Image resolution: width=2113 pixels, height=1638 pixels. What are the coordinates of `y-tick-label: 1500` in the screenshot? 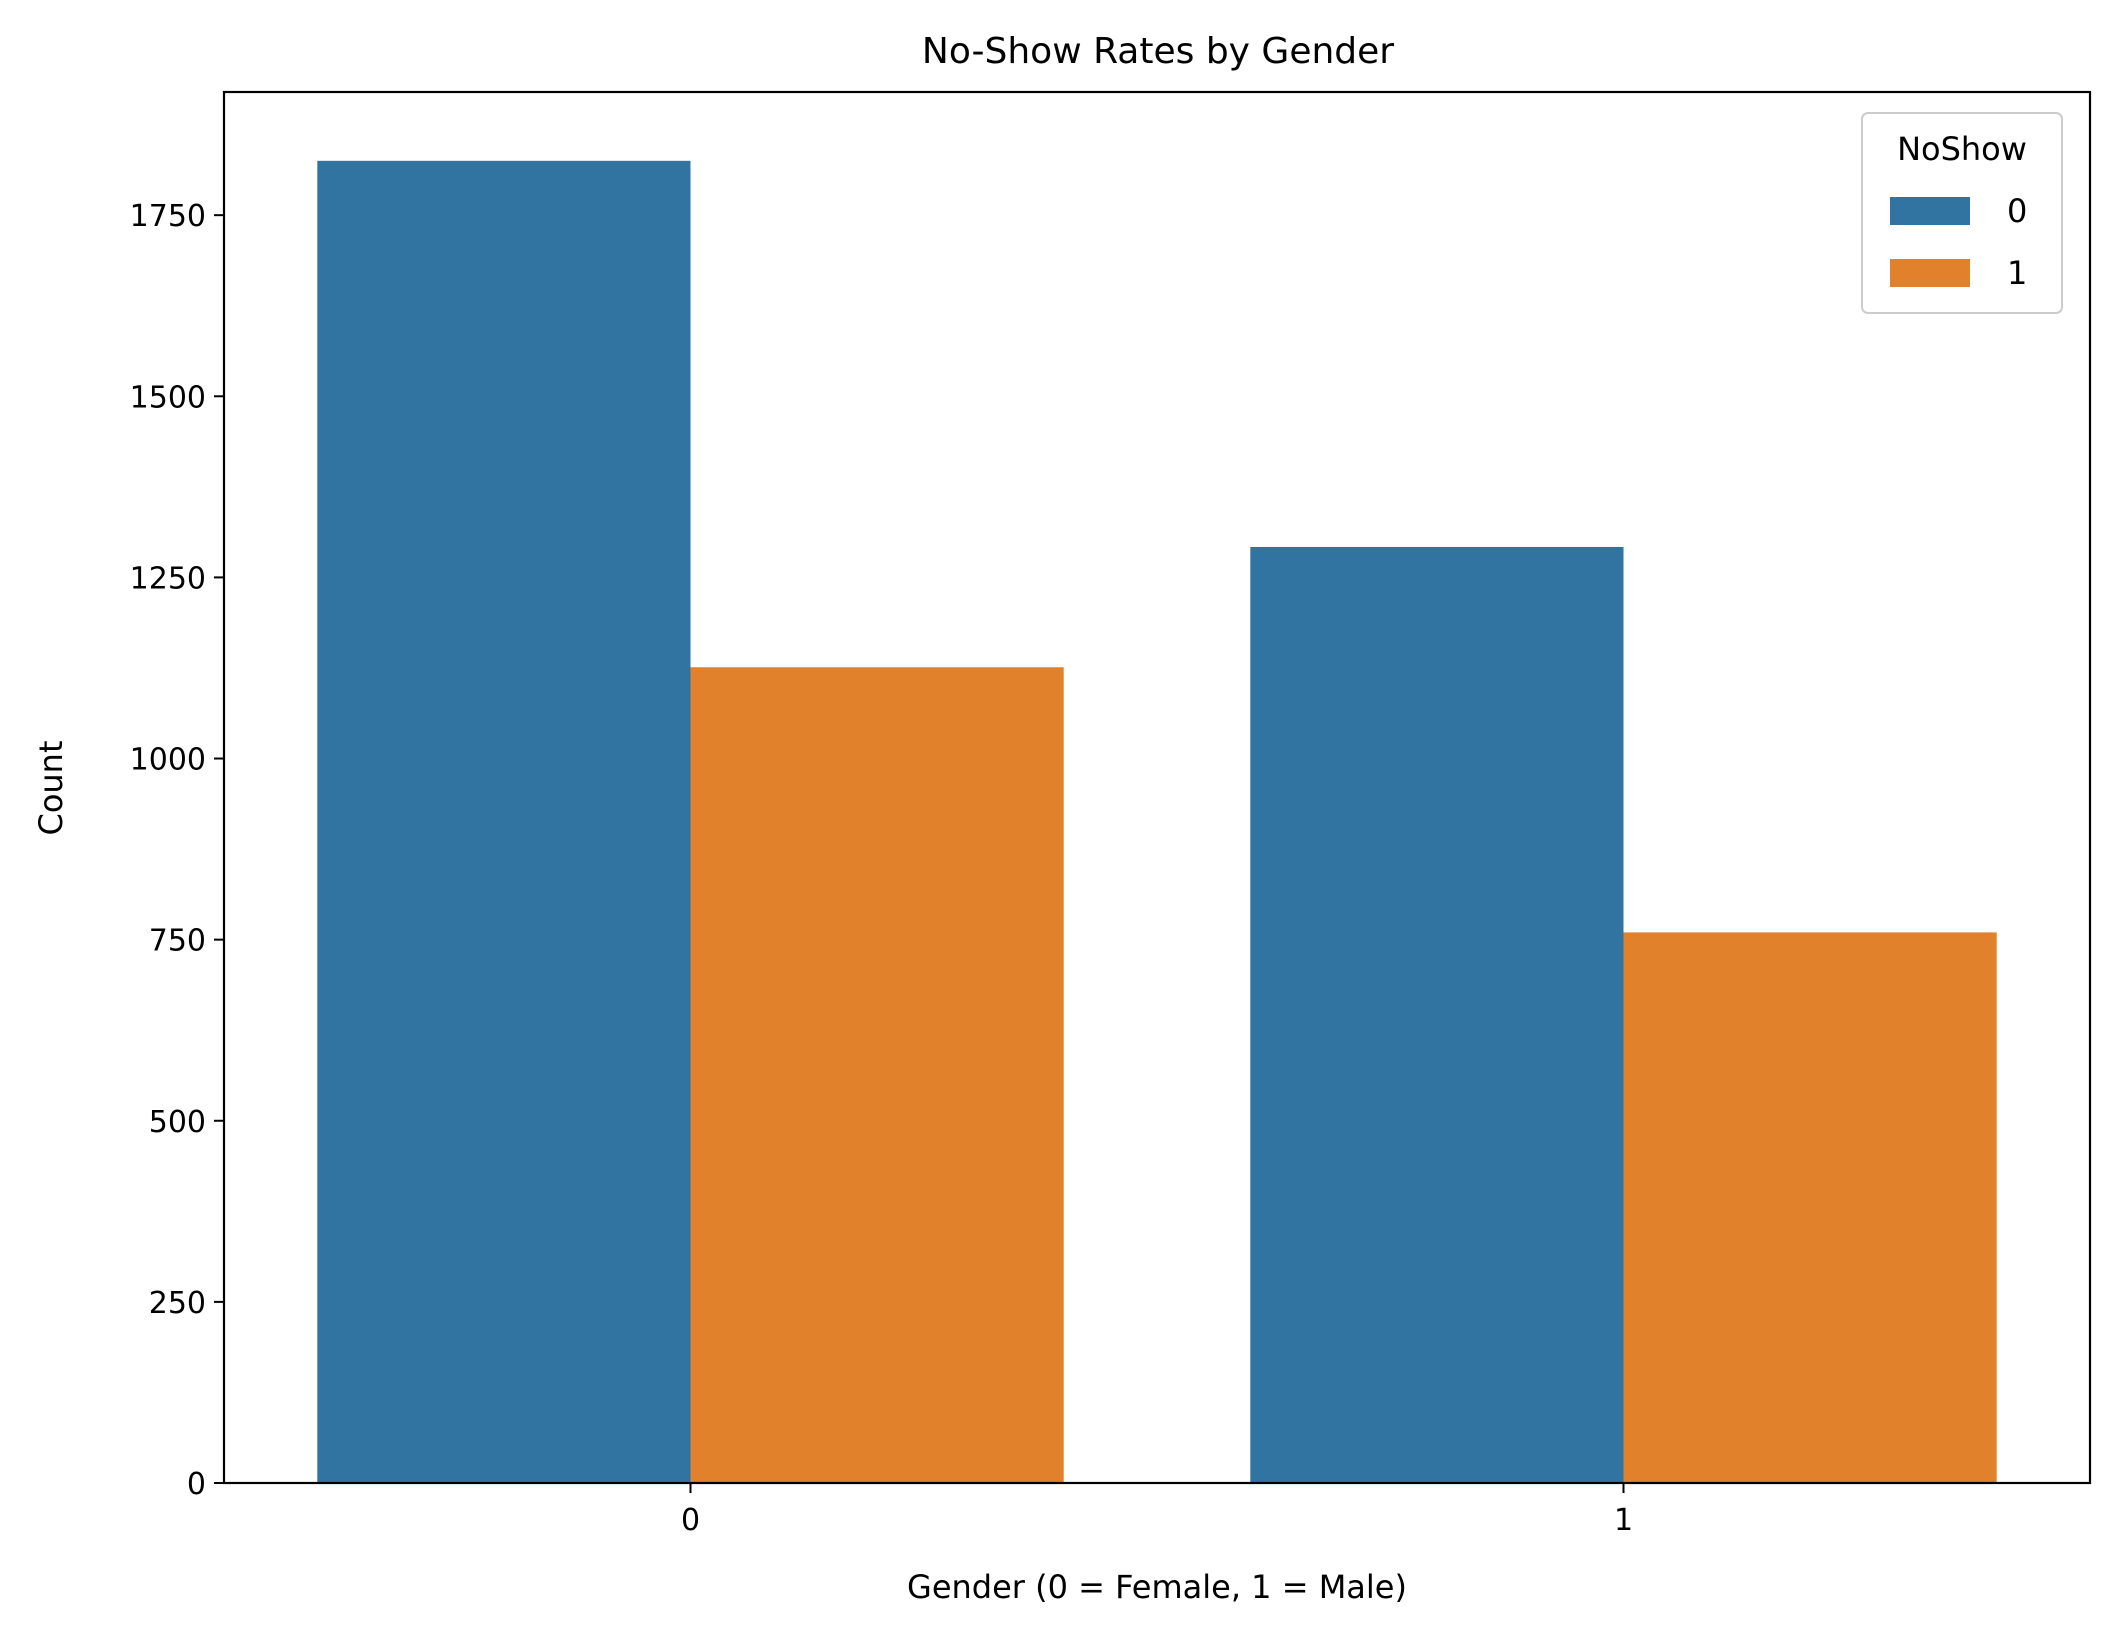 It's located at (168, 397).